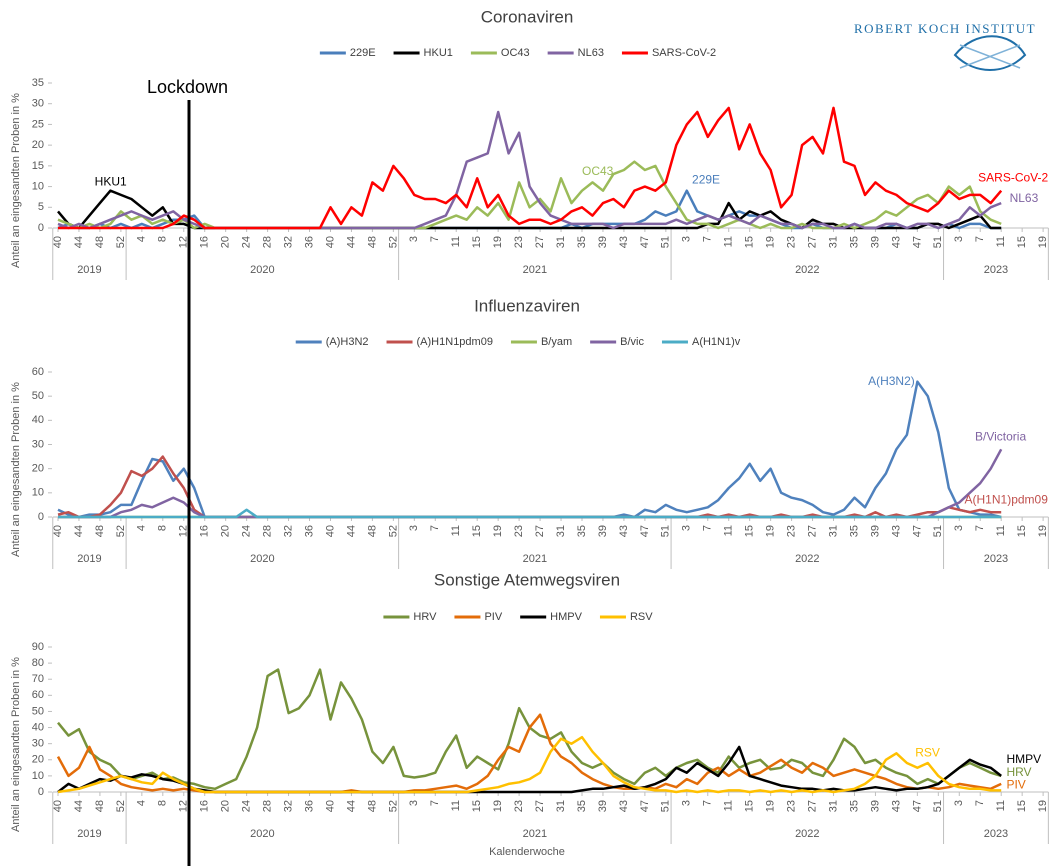 The height and width of the screenshot is (866, 1064). What do you see at coordinates (89, 834) in the screenshot?
I see `year-label: 2019` at bounding box center [89, 834].